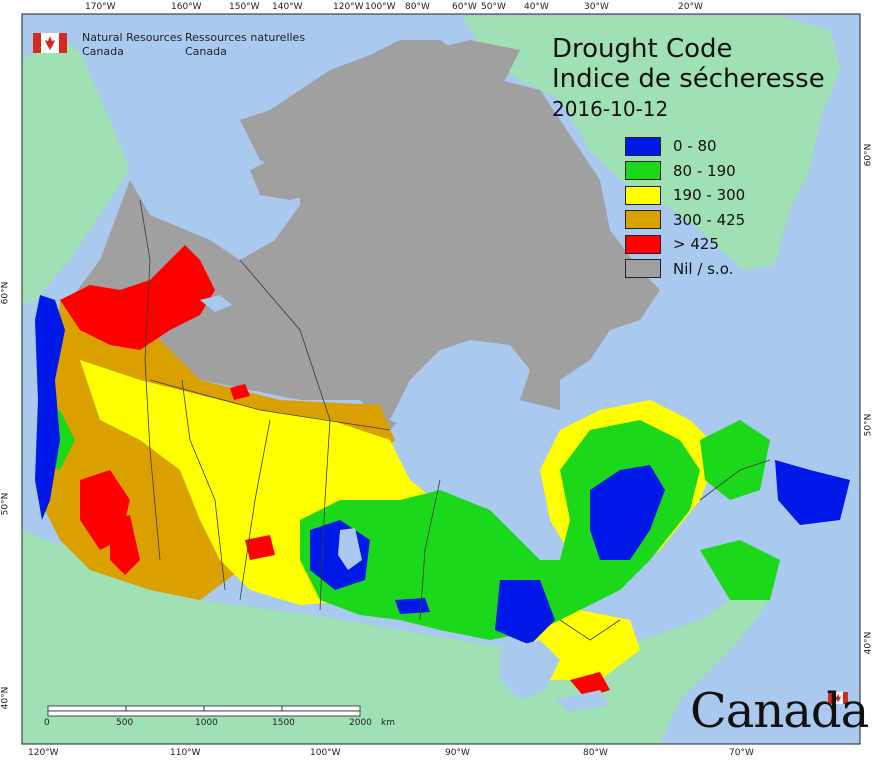 This screenshot has width=880, height=760. I want to click on legend-item: 190 - 300, so click(685, 195).